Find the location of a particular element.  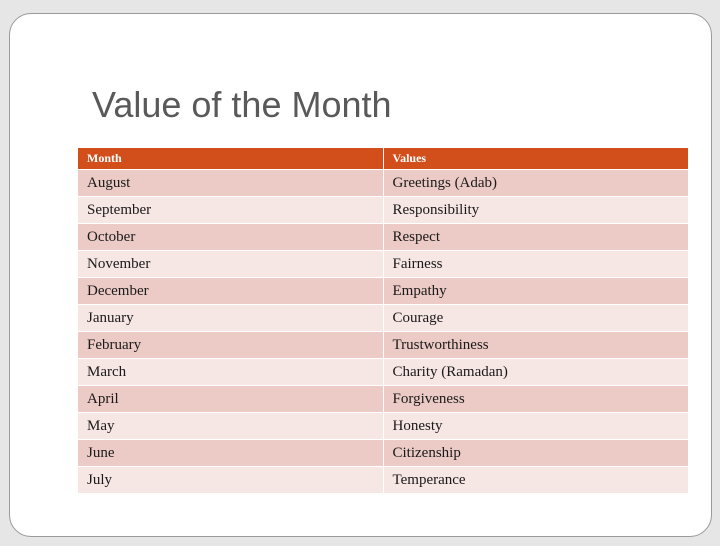

value-cell: Honesty is located at coordinates (535, 426).